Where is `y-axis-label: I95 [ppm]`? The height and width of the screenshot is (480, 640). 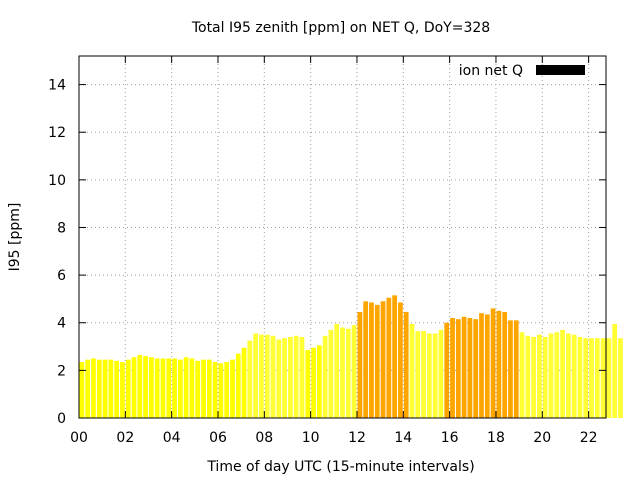
y-axis-label: I95 [ppm] is located at coordinates (15, 237).